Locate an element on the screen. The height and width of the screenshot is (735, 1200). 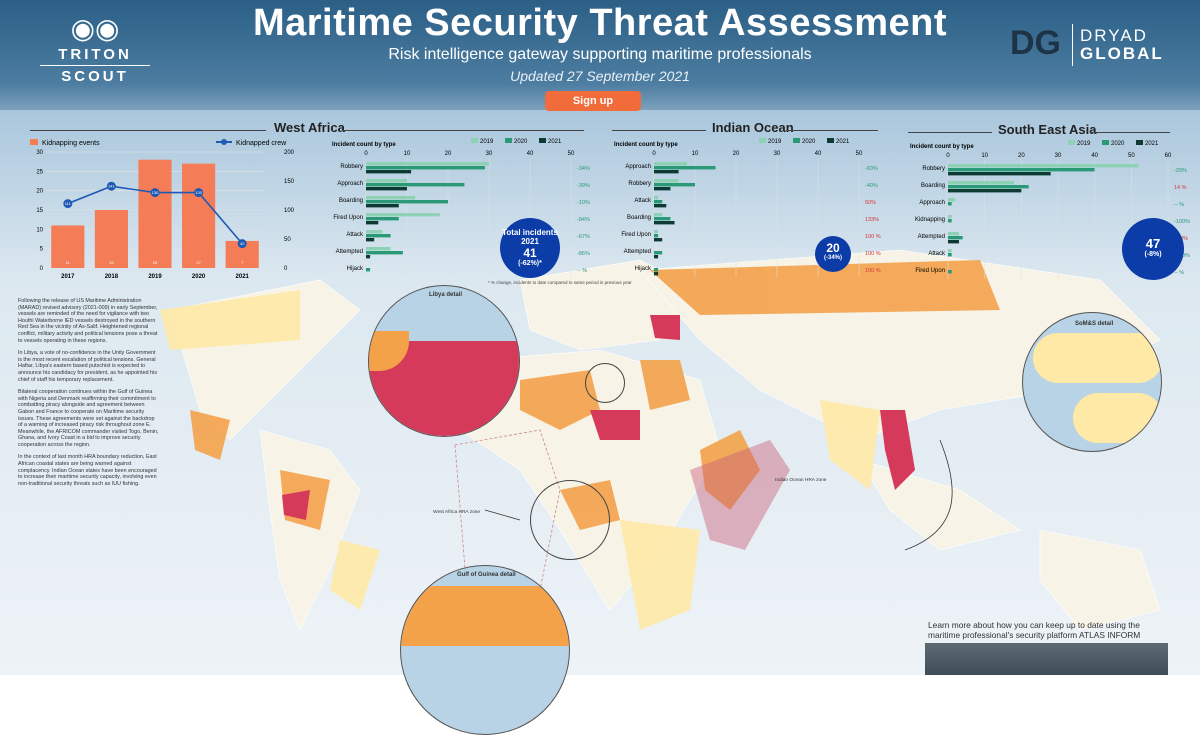
sign-up-button: Sign up is located at coordinates (593, 101).